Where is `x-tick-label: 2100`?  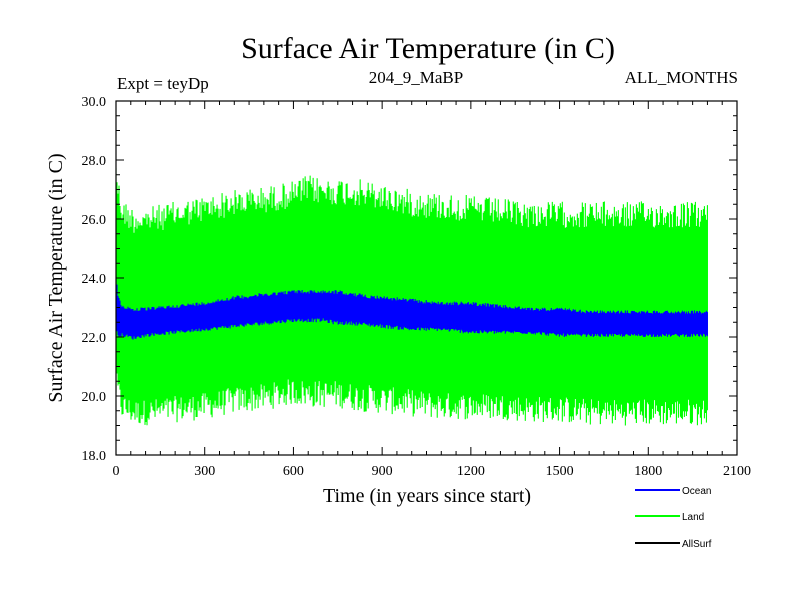 x-tick-label: 2100 is located at coordinates (737, 471).